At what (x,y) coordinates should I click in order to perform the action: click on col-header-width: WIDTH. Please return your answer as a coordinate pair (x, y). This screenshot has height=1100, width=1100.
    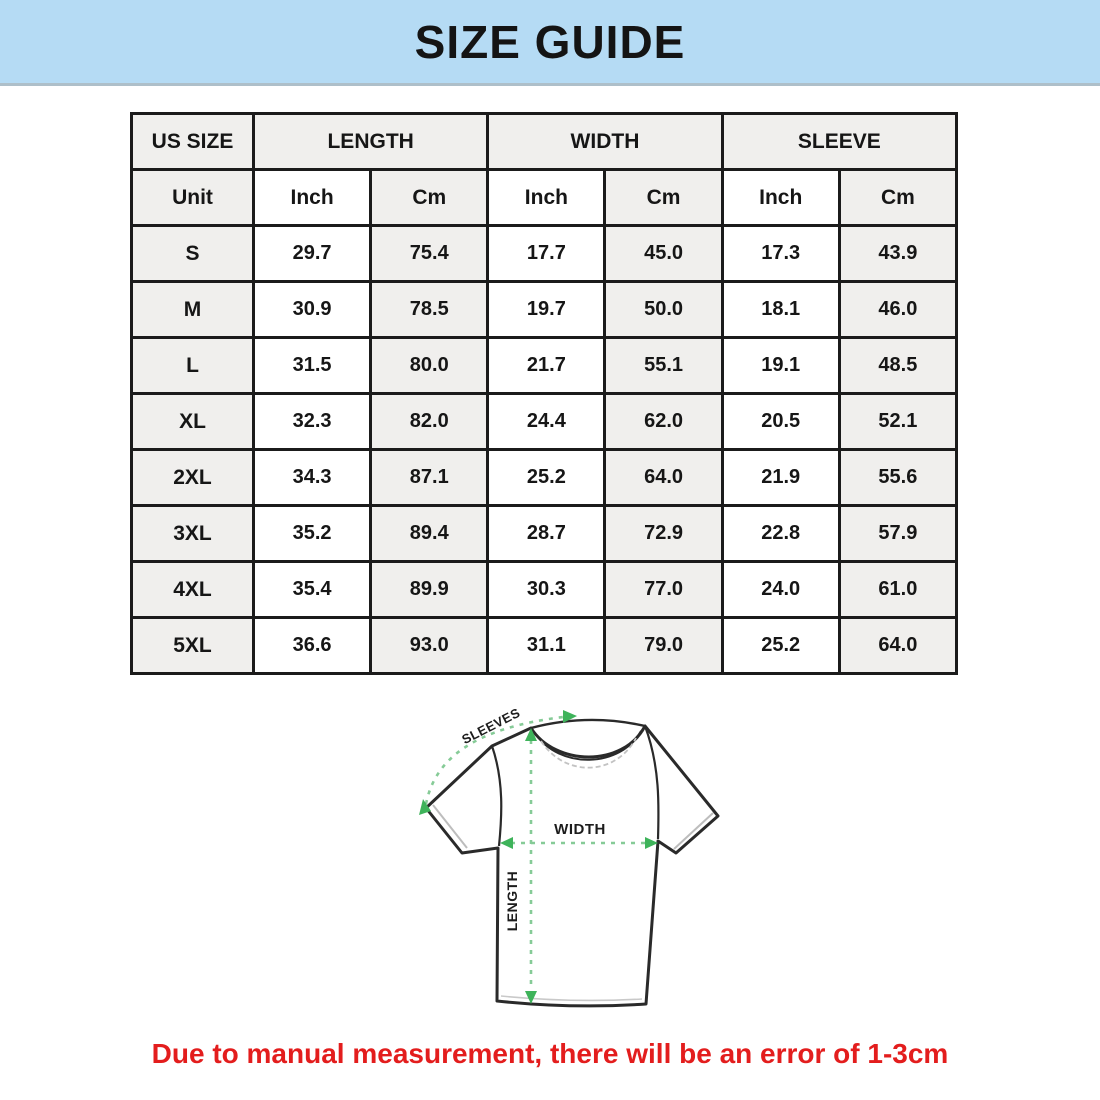
    Looking at the image, I should click on (605, 141).